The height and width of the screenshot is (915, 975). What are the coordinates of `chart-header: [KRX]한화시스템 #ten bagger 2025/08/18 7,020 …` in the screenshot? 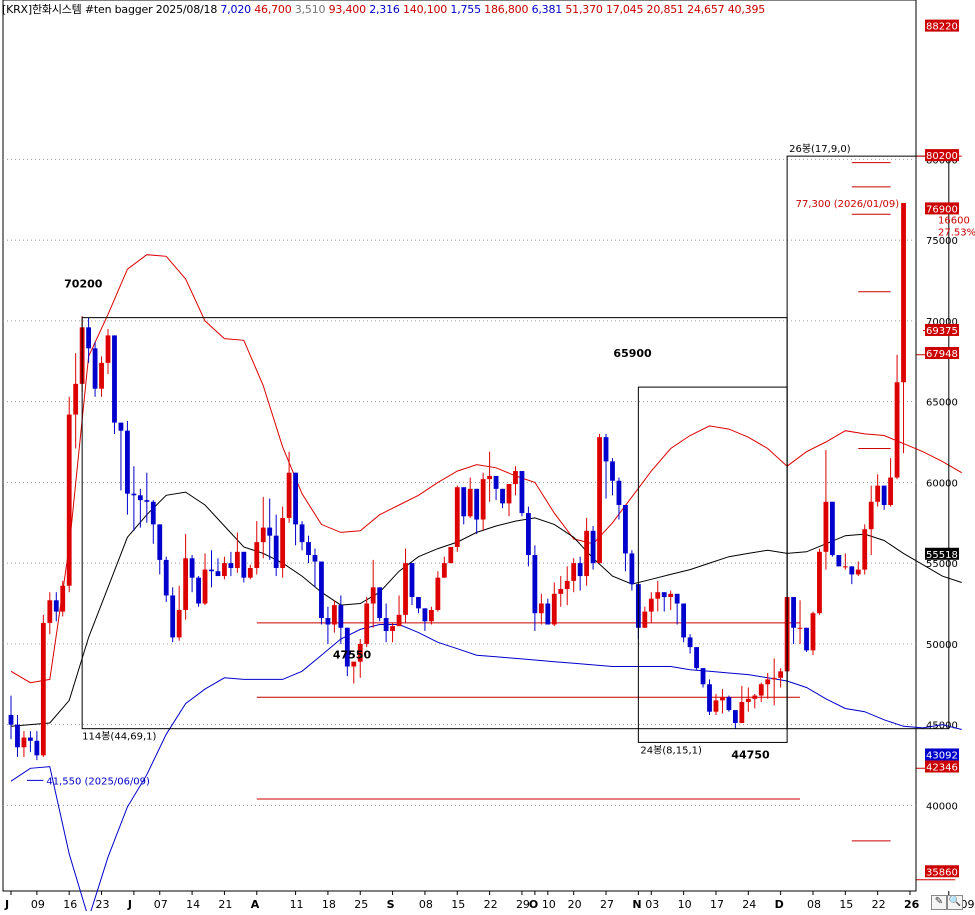 It's located at (383, 9).